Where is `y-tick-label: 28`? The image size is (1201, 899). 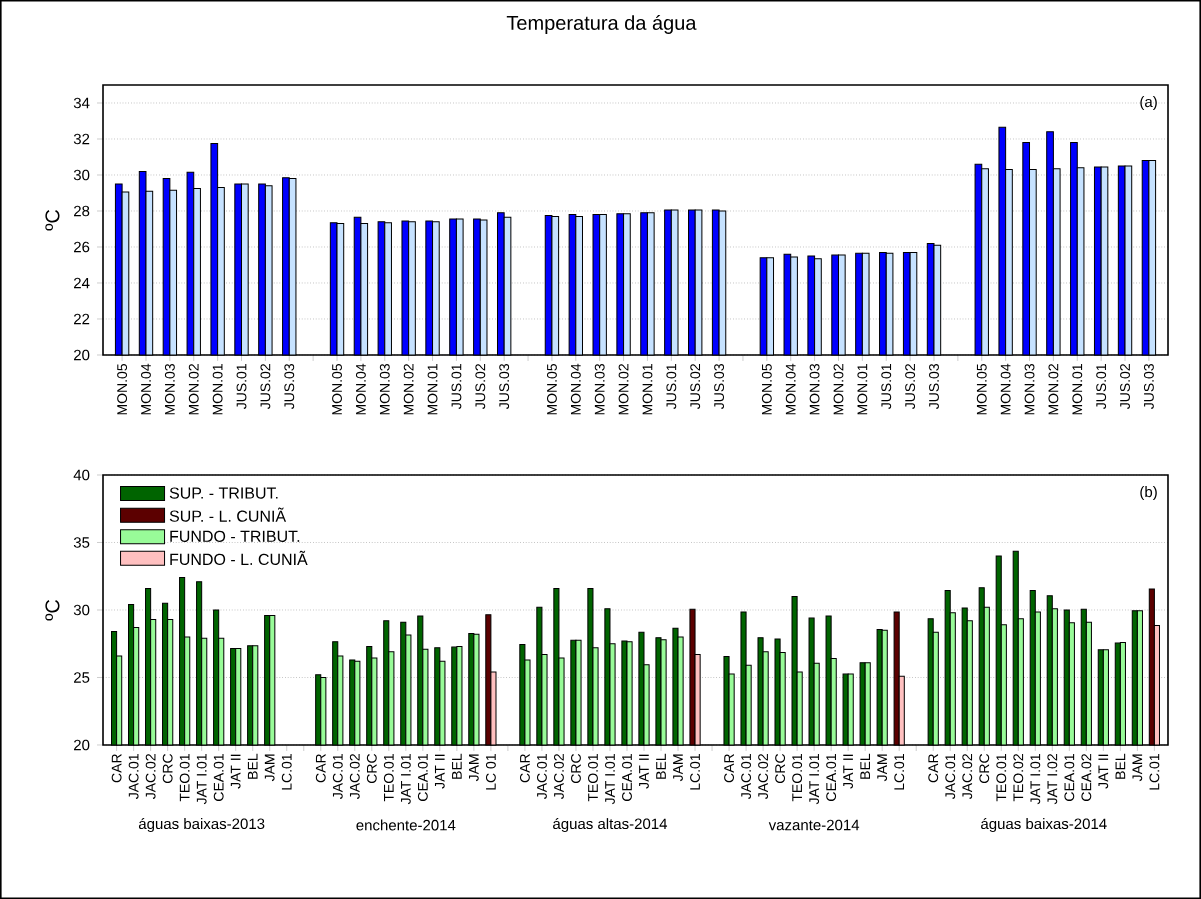
y-tick-label: 28 is located at coordinates (82, 211).